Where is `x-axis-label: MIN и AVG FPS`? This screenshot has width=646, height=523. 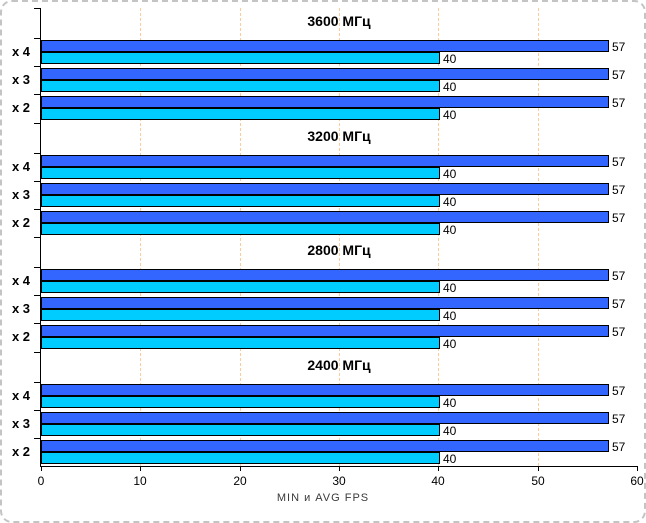
x-axis-label: MIN и AVG FPS is located at coordinates (323, 498).